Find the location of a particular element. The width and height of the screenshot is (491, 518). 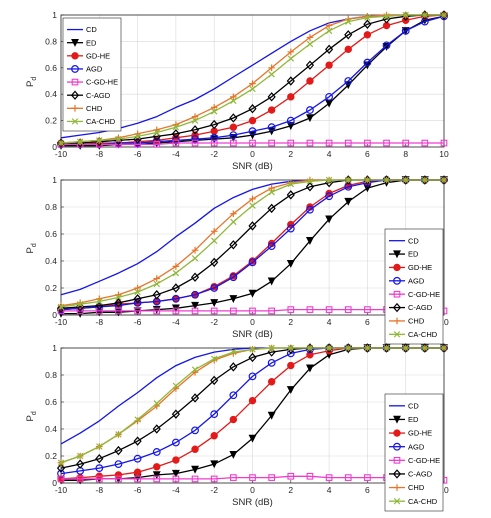

x-tick-label: -6 is located at coordinates (138, 322).